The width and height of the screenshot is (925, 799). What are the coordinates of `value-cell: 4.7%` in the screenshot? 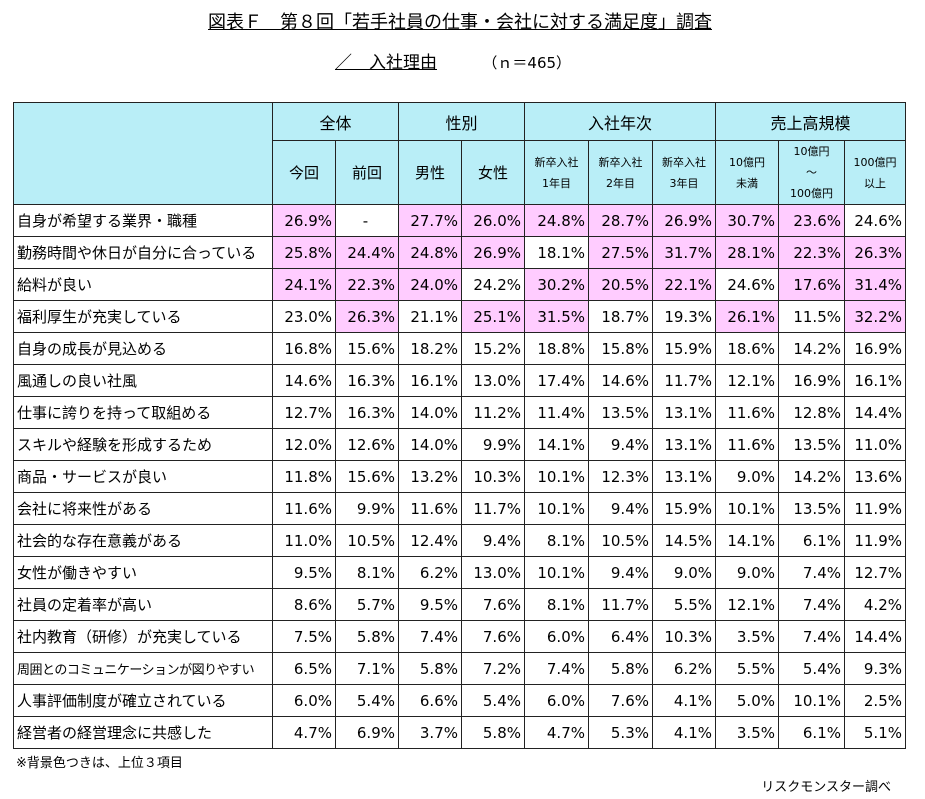 It's located at (556, 732).